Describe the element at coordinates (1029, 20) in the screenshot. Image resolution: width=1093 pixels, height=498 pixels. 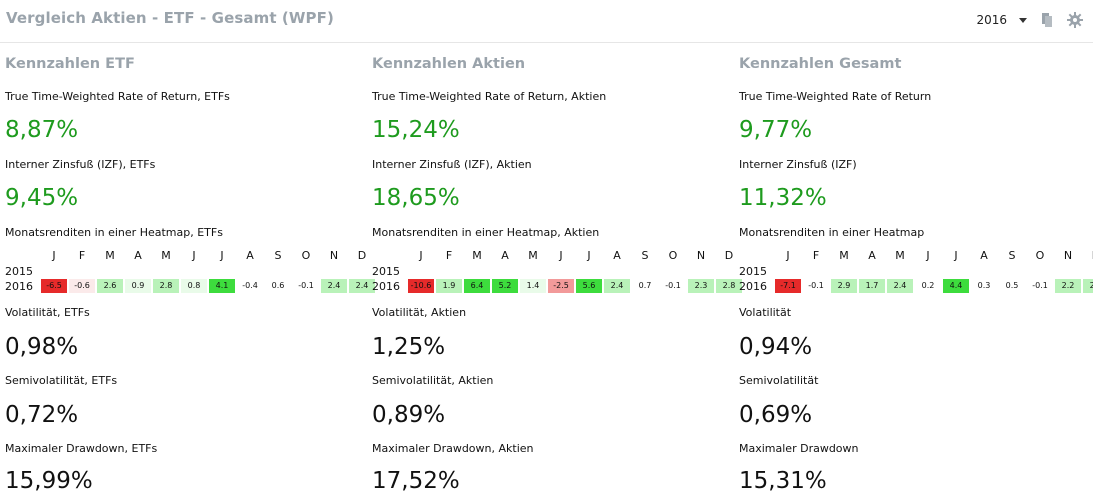
I see `header-controls: 2016` at that location.